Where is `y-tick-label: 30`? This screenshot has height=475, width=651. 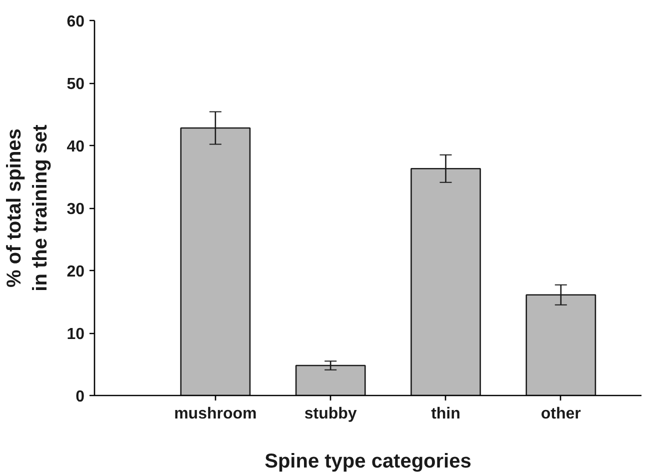
y-tick-label: 30 is located at coordinates (75, 209).